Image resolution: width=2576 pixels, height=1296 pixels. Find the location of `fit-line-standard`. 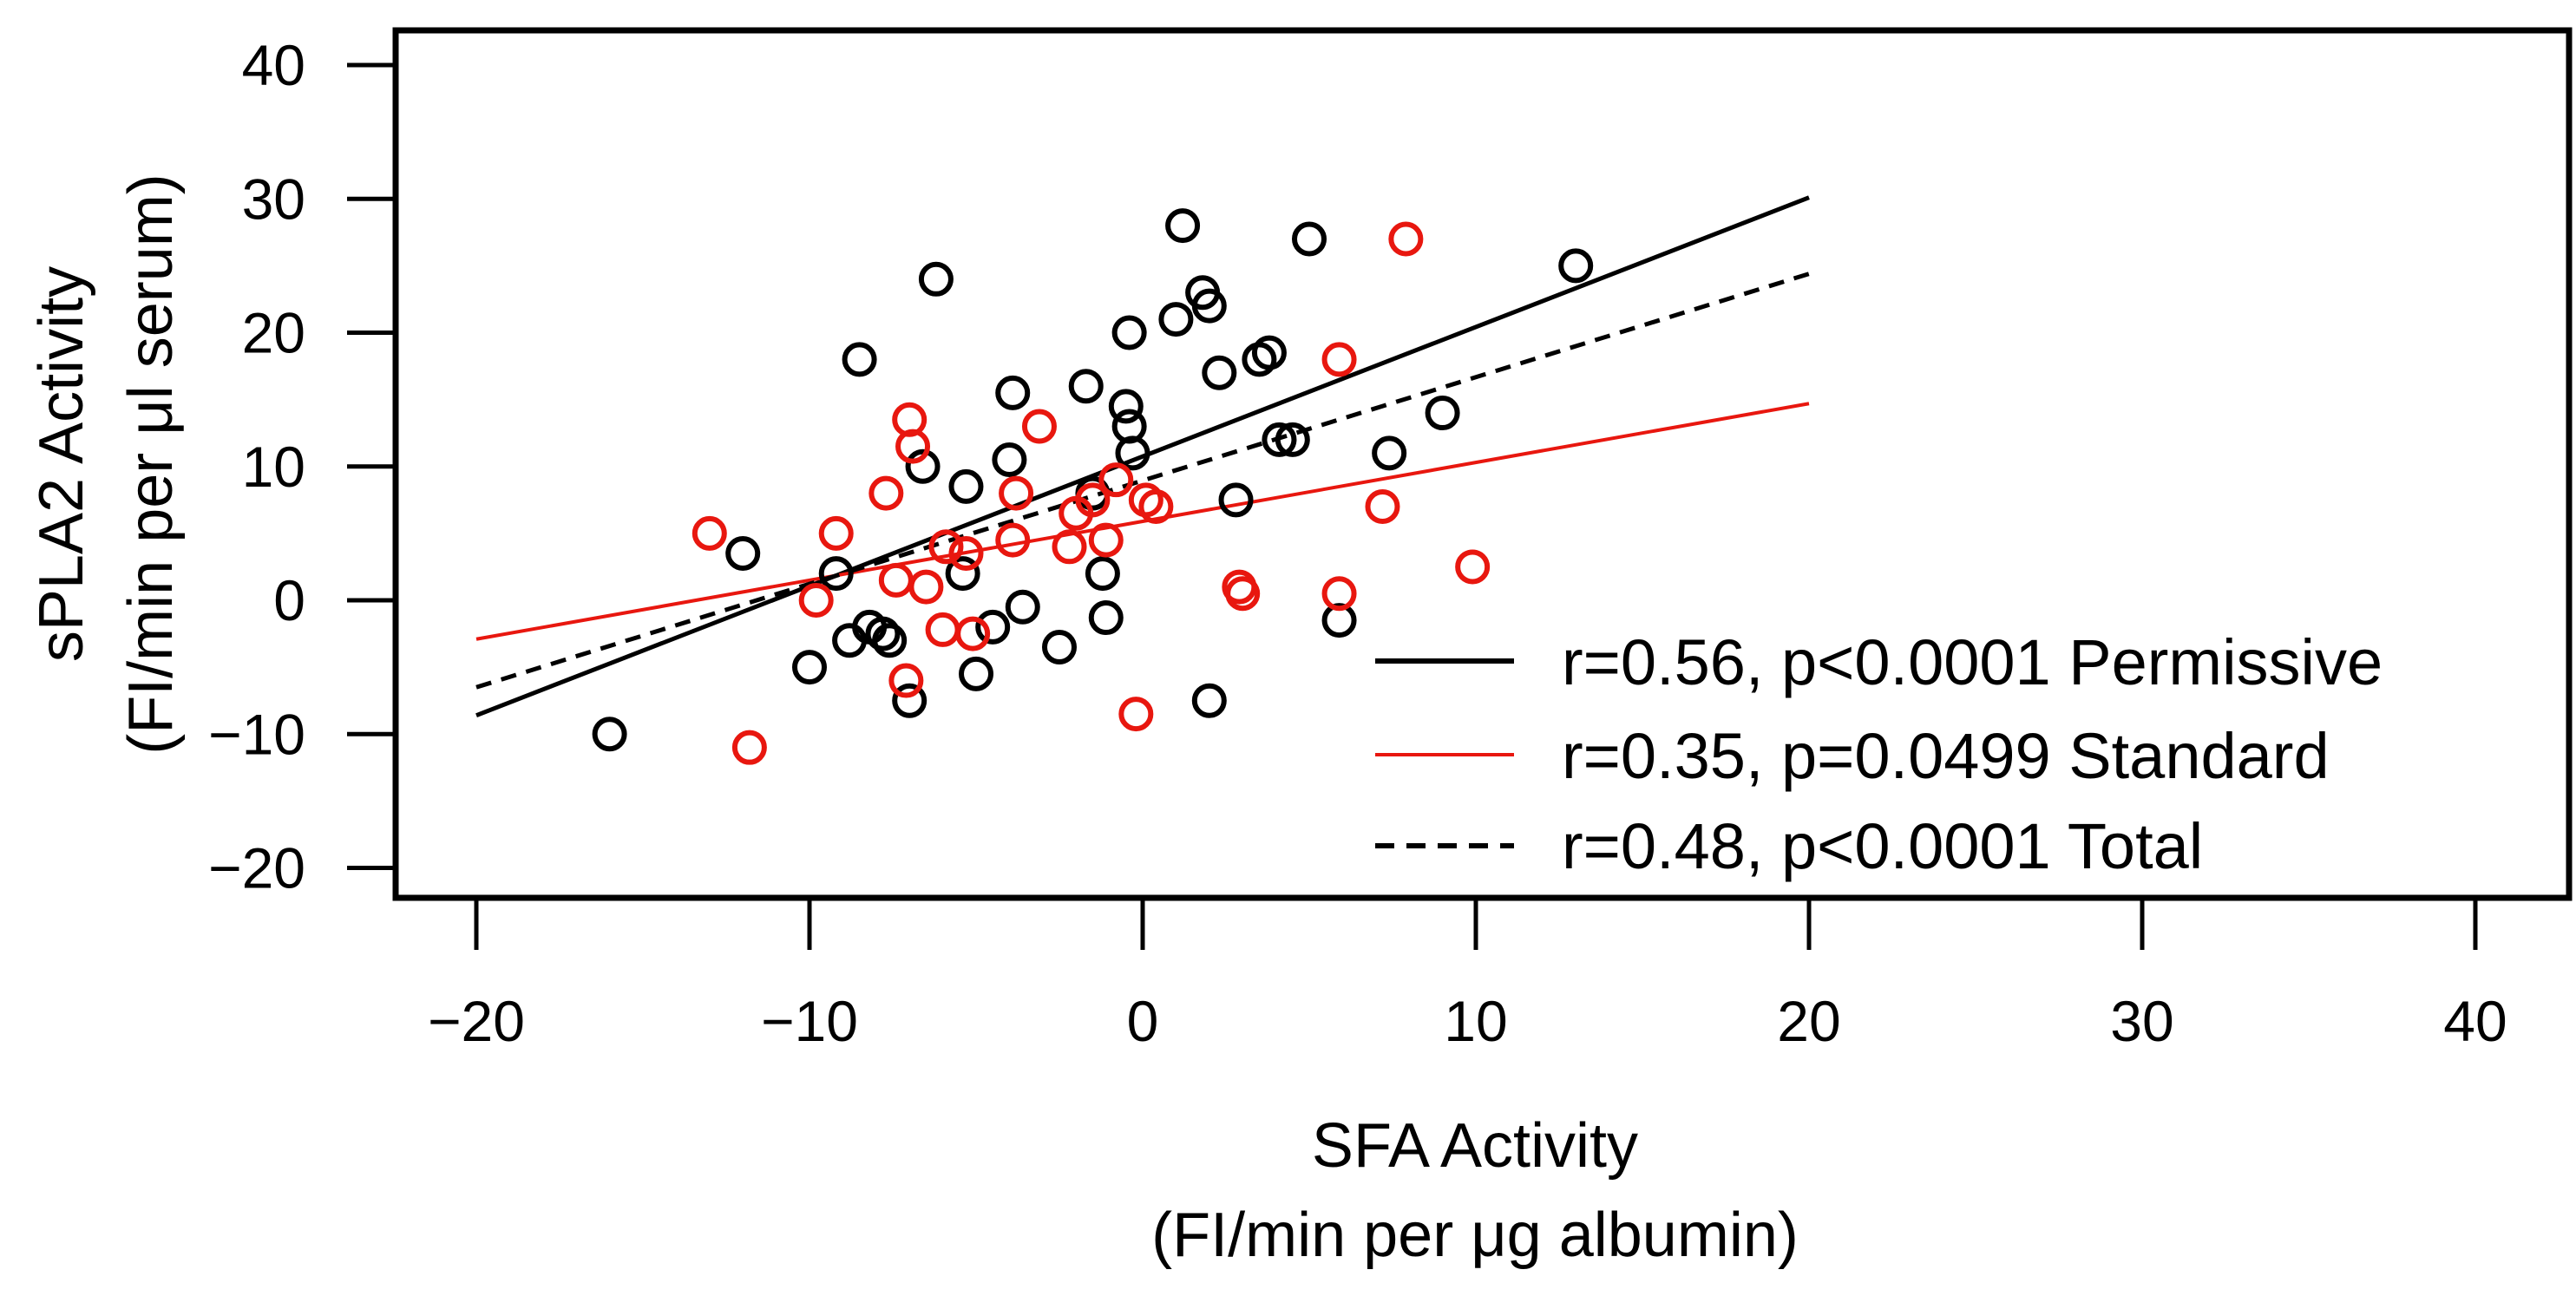

fit-line-standard is located at coordinates (1142, 521).